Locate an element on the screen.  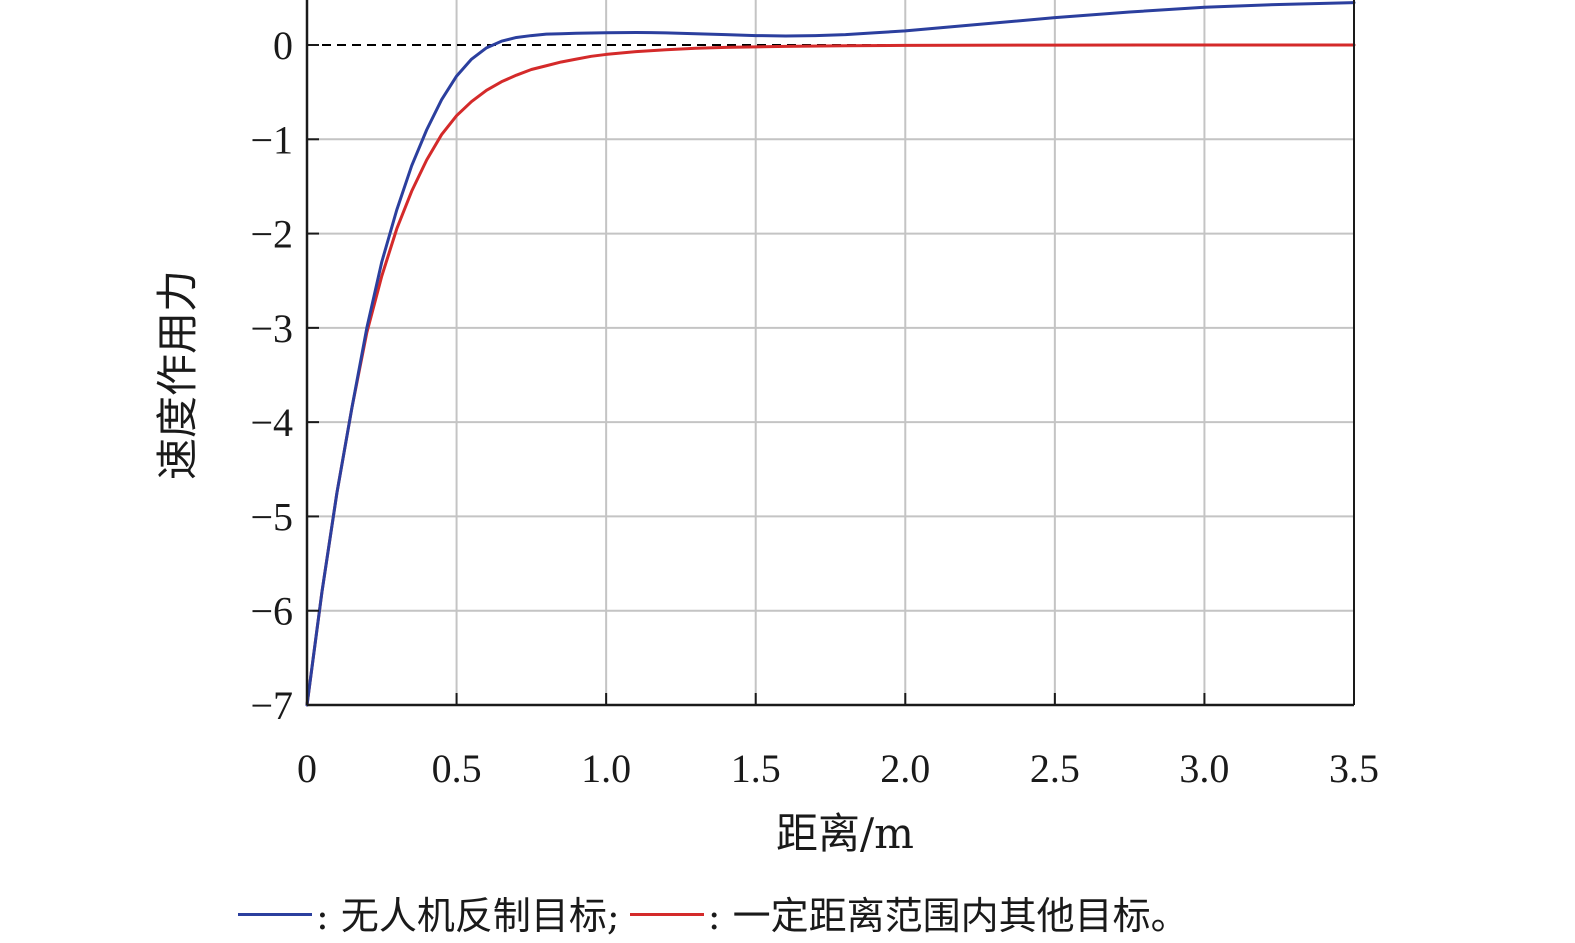
legend-label-drone-target: : 无人机反制目标; is located at coordinates (468, 915).